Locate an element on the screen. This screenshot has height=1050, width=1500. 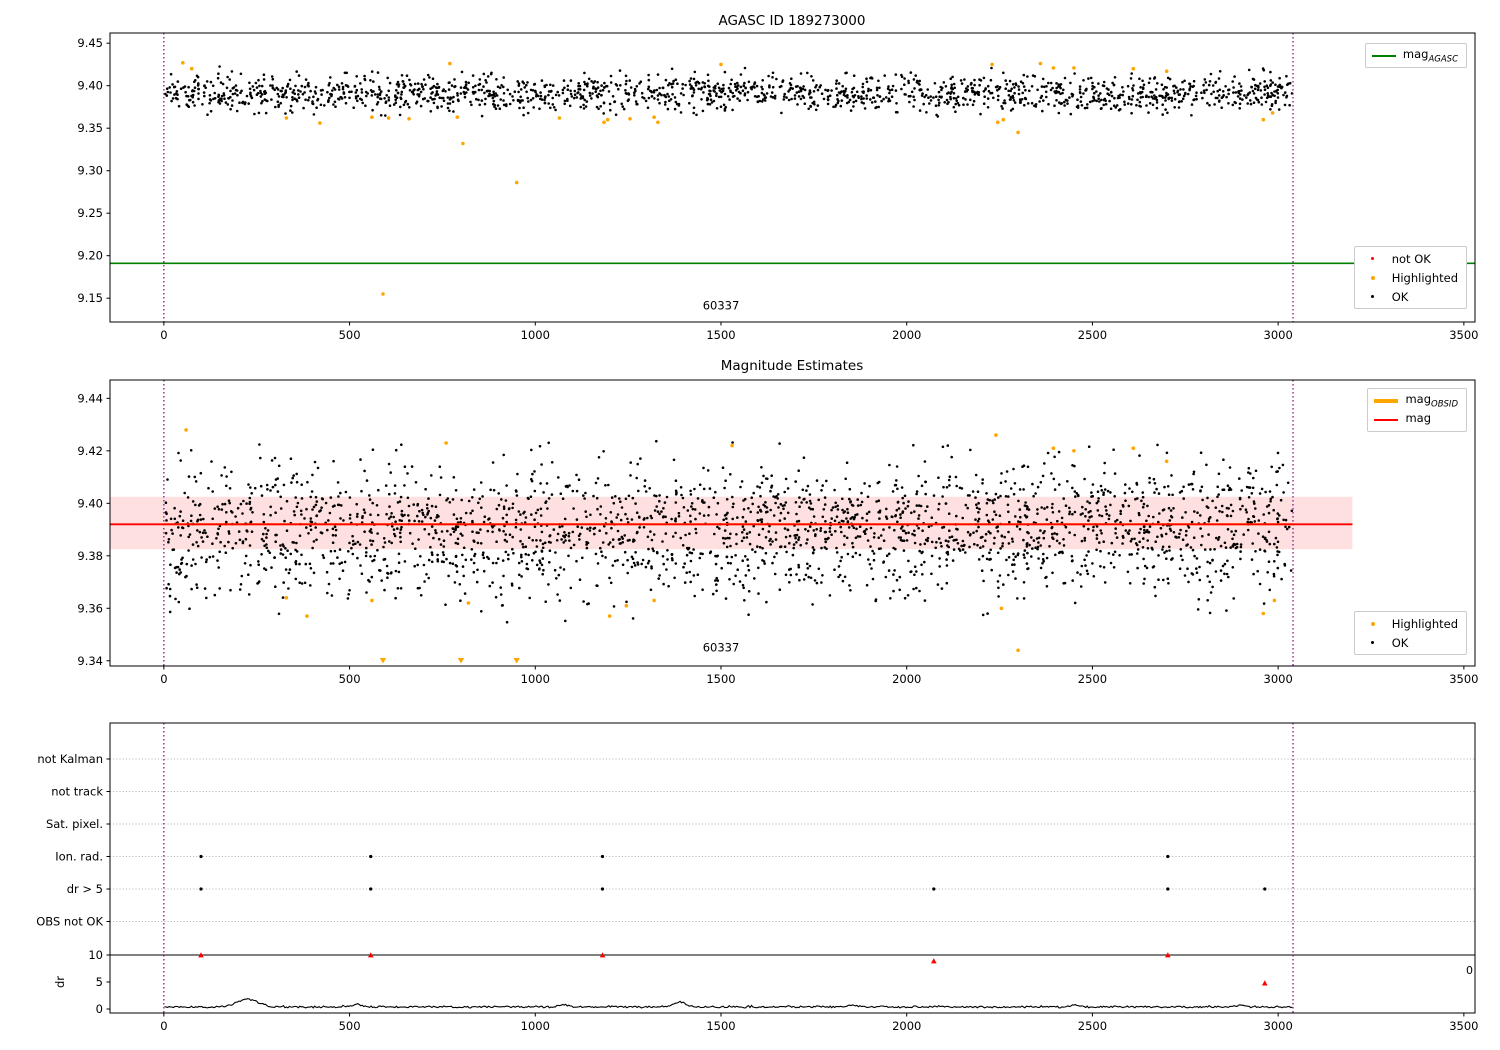
dr-outlier-markers is located at coordinates (733, 969).